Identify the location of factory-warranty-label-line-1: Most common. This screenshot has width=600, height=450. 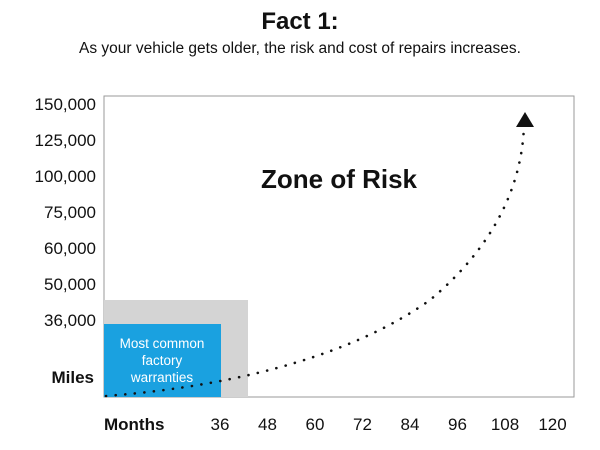
(162, 343).